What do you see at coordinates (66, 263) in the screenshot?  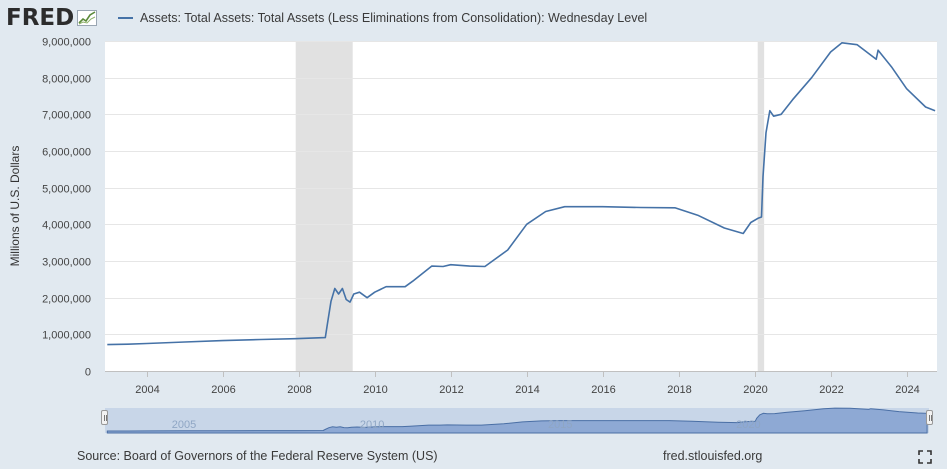 I see `y-tick-label: 3,000,000` at bounding box center [66, 263].